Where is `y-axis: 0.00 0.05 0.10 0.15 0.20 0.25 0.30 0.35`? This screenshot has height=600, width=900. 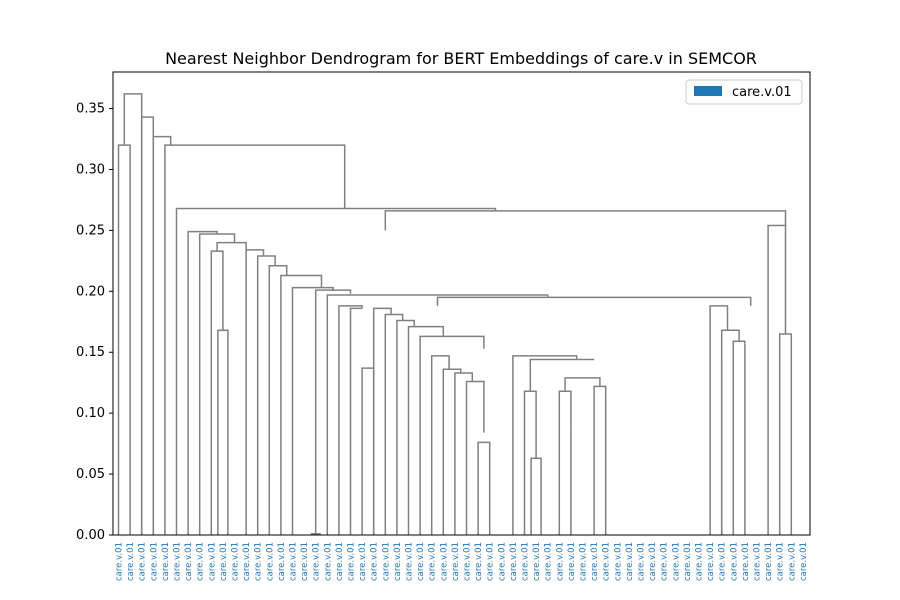 y-axis: 0.00 0.05 0.10 0.15 0.20 0.25 0.30 0.35 is located at coordinates (94, 322).